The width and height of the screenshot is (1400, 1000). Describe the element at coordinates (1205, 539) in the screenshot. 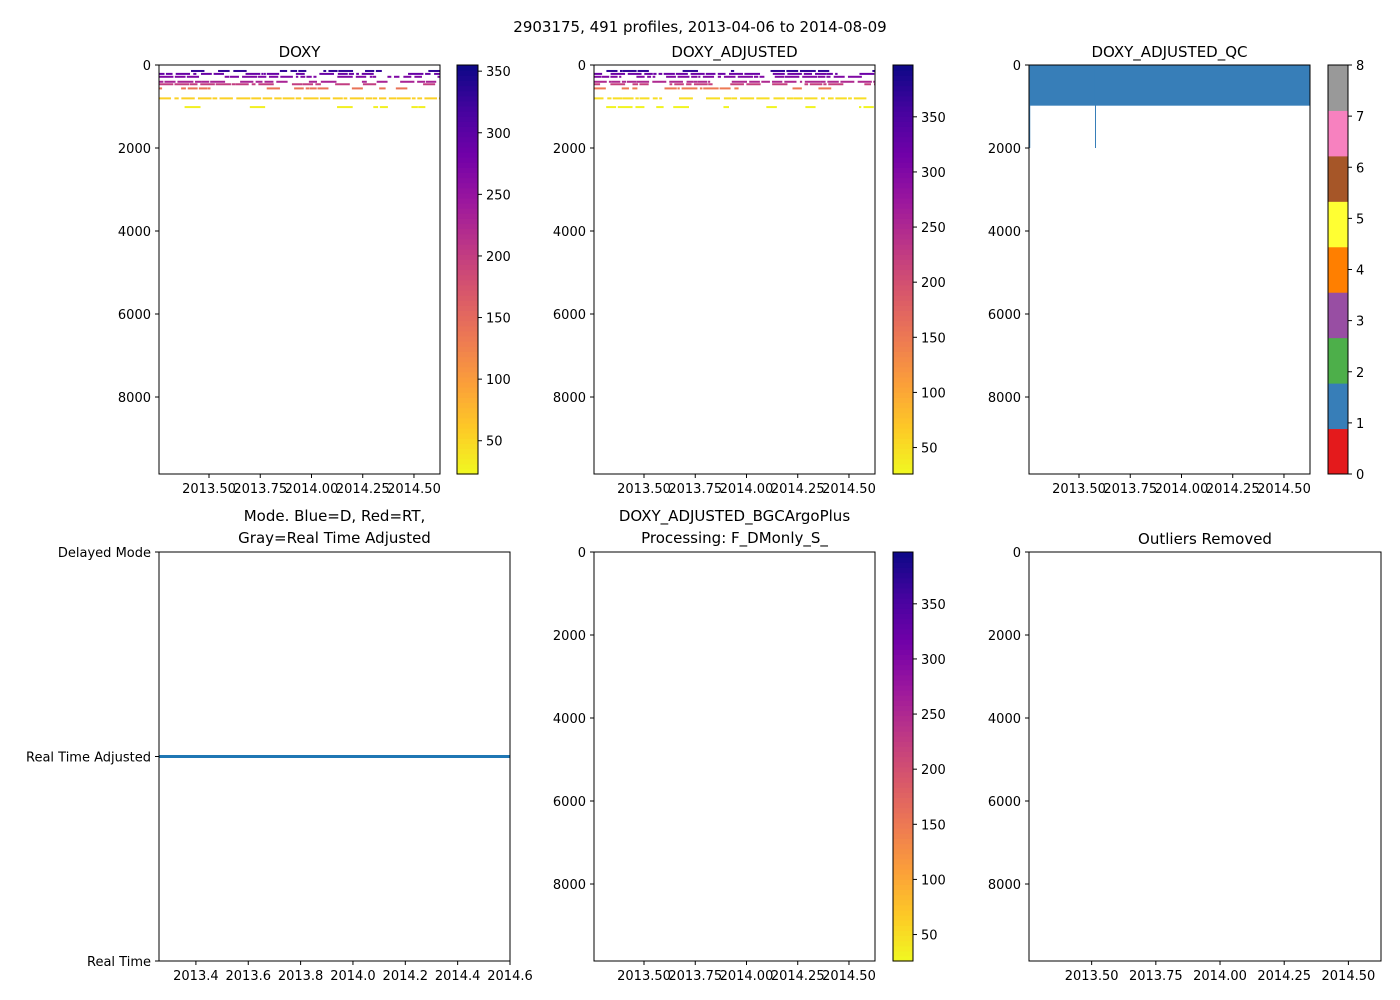

I see `panel-title: Outliers Removed` at that location.